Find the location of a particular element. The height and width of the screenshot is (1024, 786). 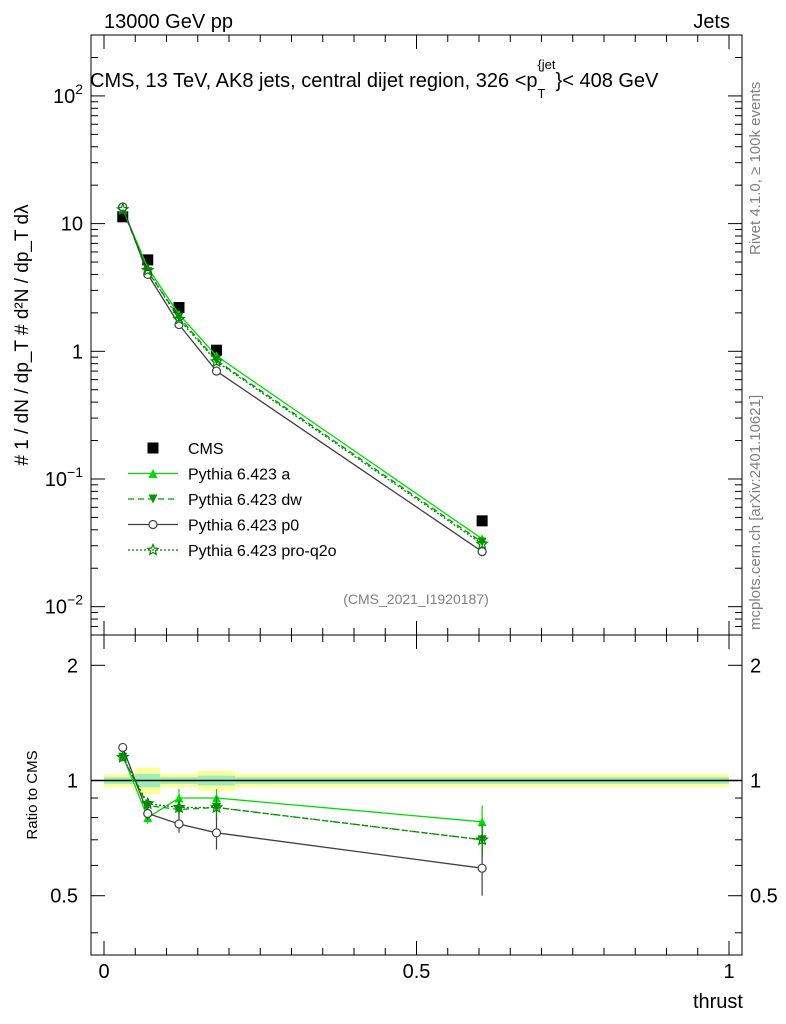

analysis-id-label: (CMS_2021_I1920187) is located at coordinates (416, 599).